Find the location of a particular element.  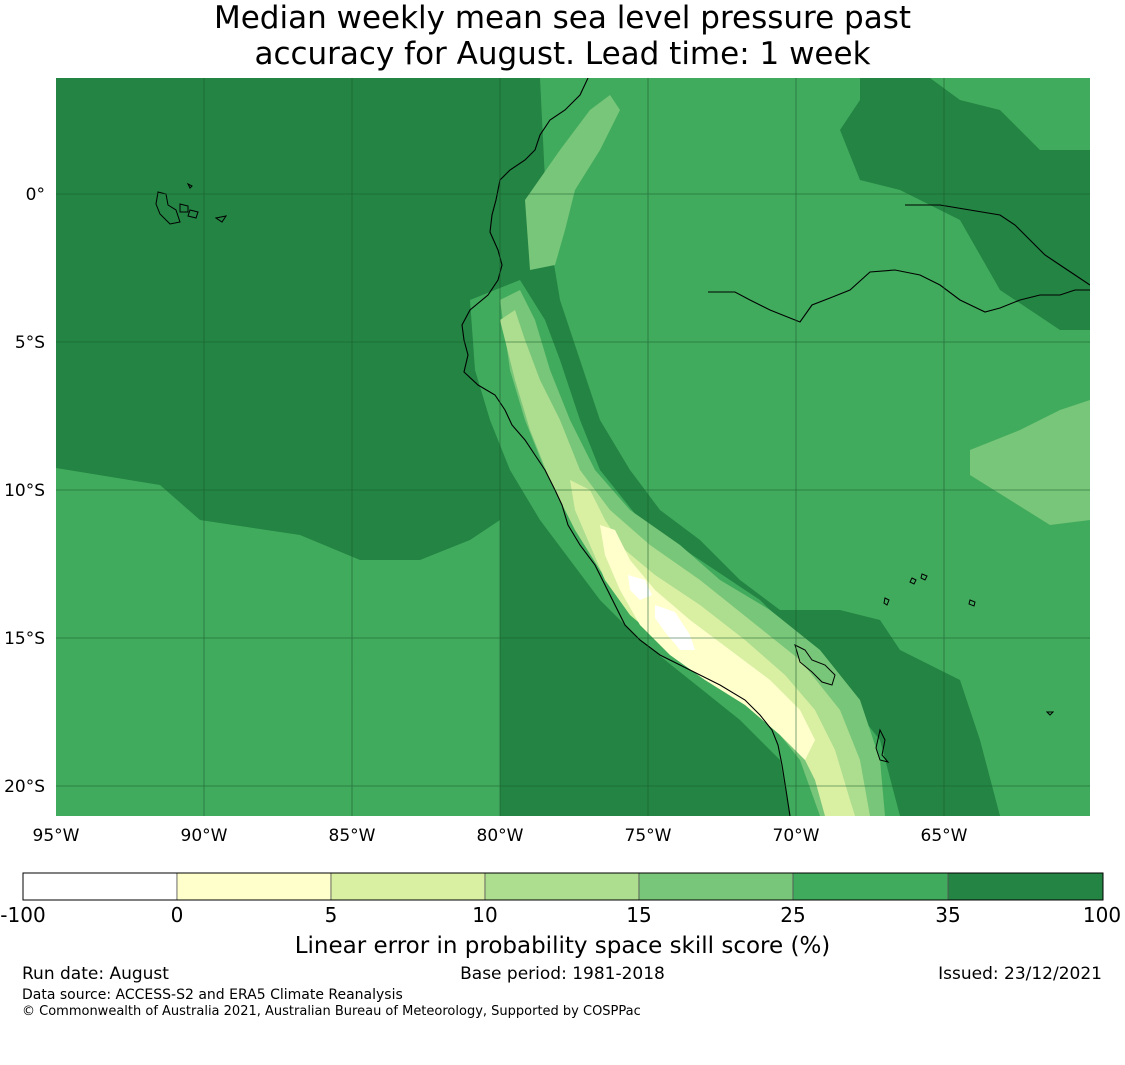

colorbar-tick-label: 5 is located at coordinates (331, 915).